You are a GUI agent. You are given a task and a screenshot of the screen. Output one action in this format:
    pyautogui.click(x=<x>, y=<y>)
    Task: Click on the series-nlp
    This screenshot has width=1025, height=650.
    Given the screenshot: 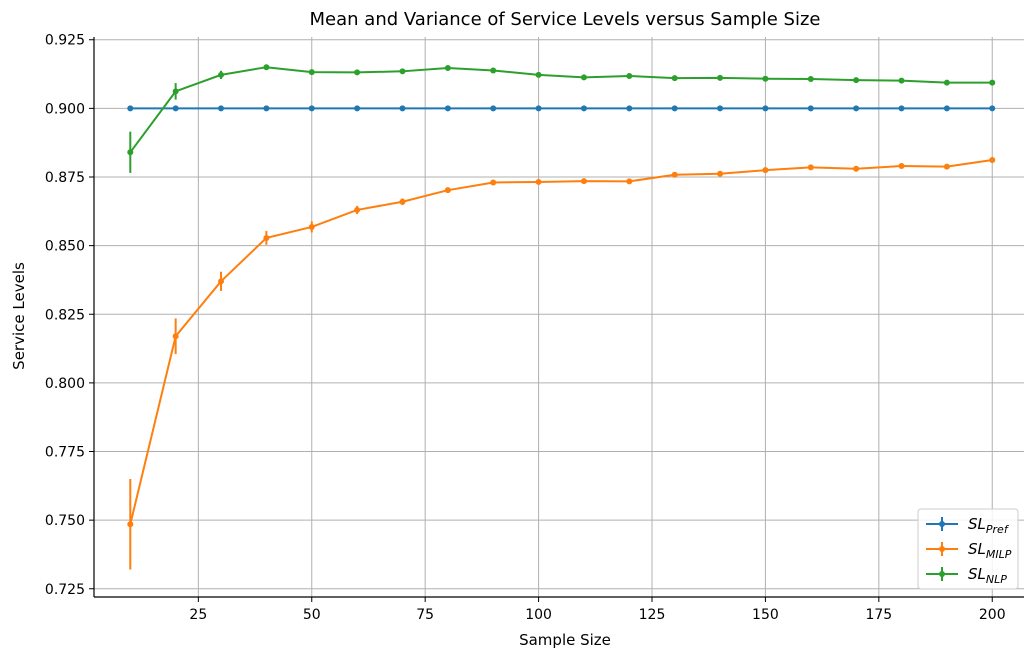 What is the action you would take?
    pyautogui.click(x=561, y=118)
    